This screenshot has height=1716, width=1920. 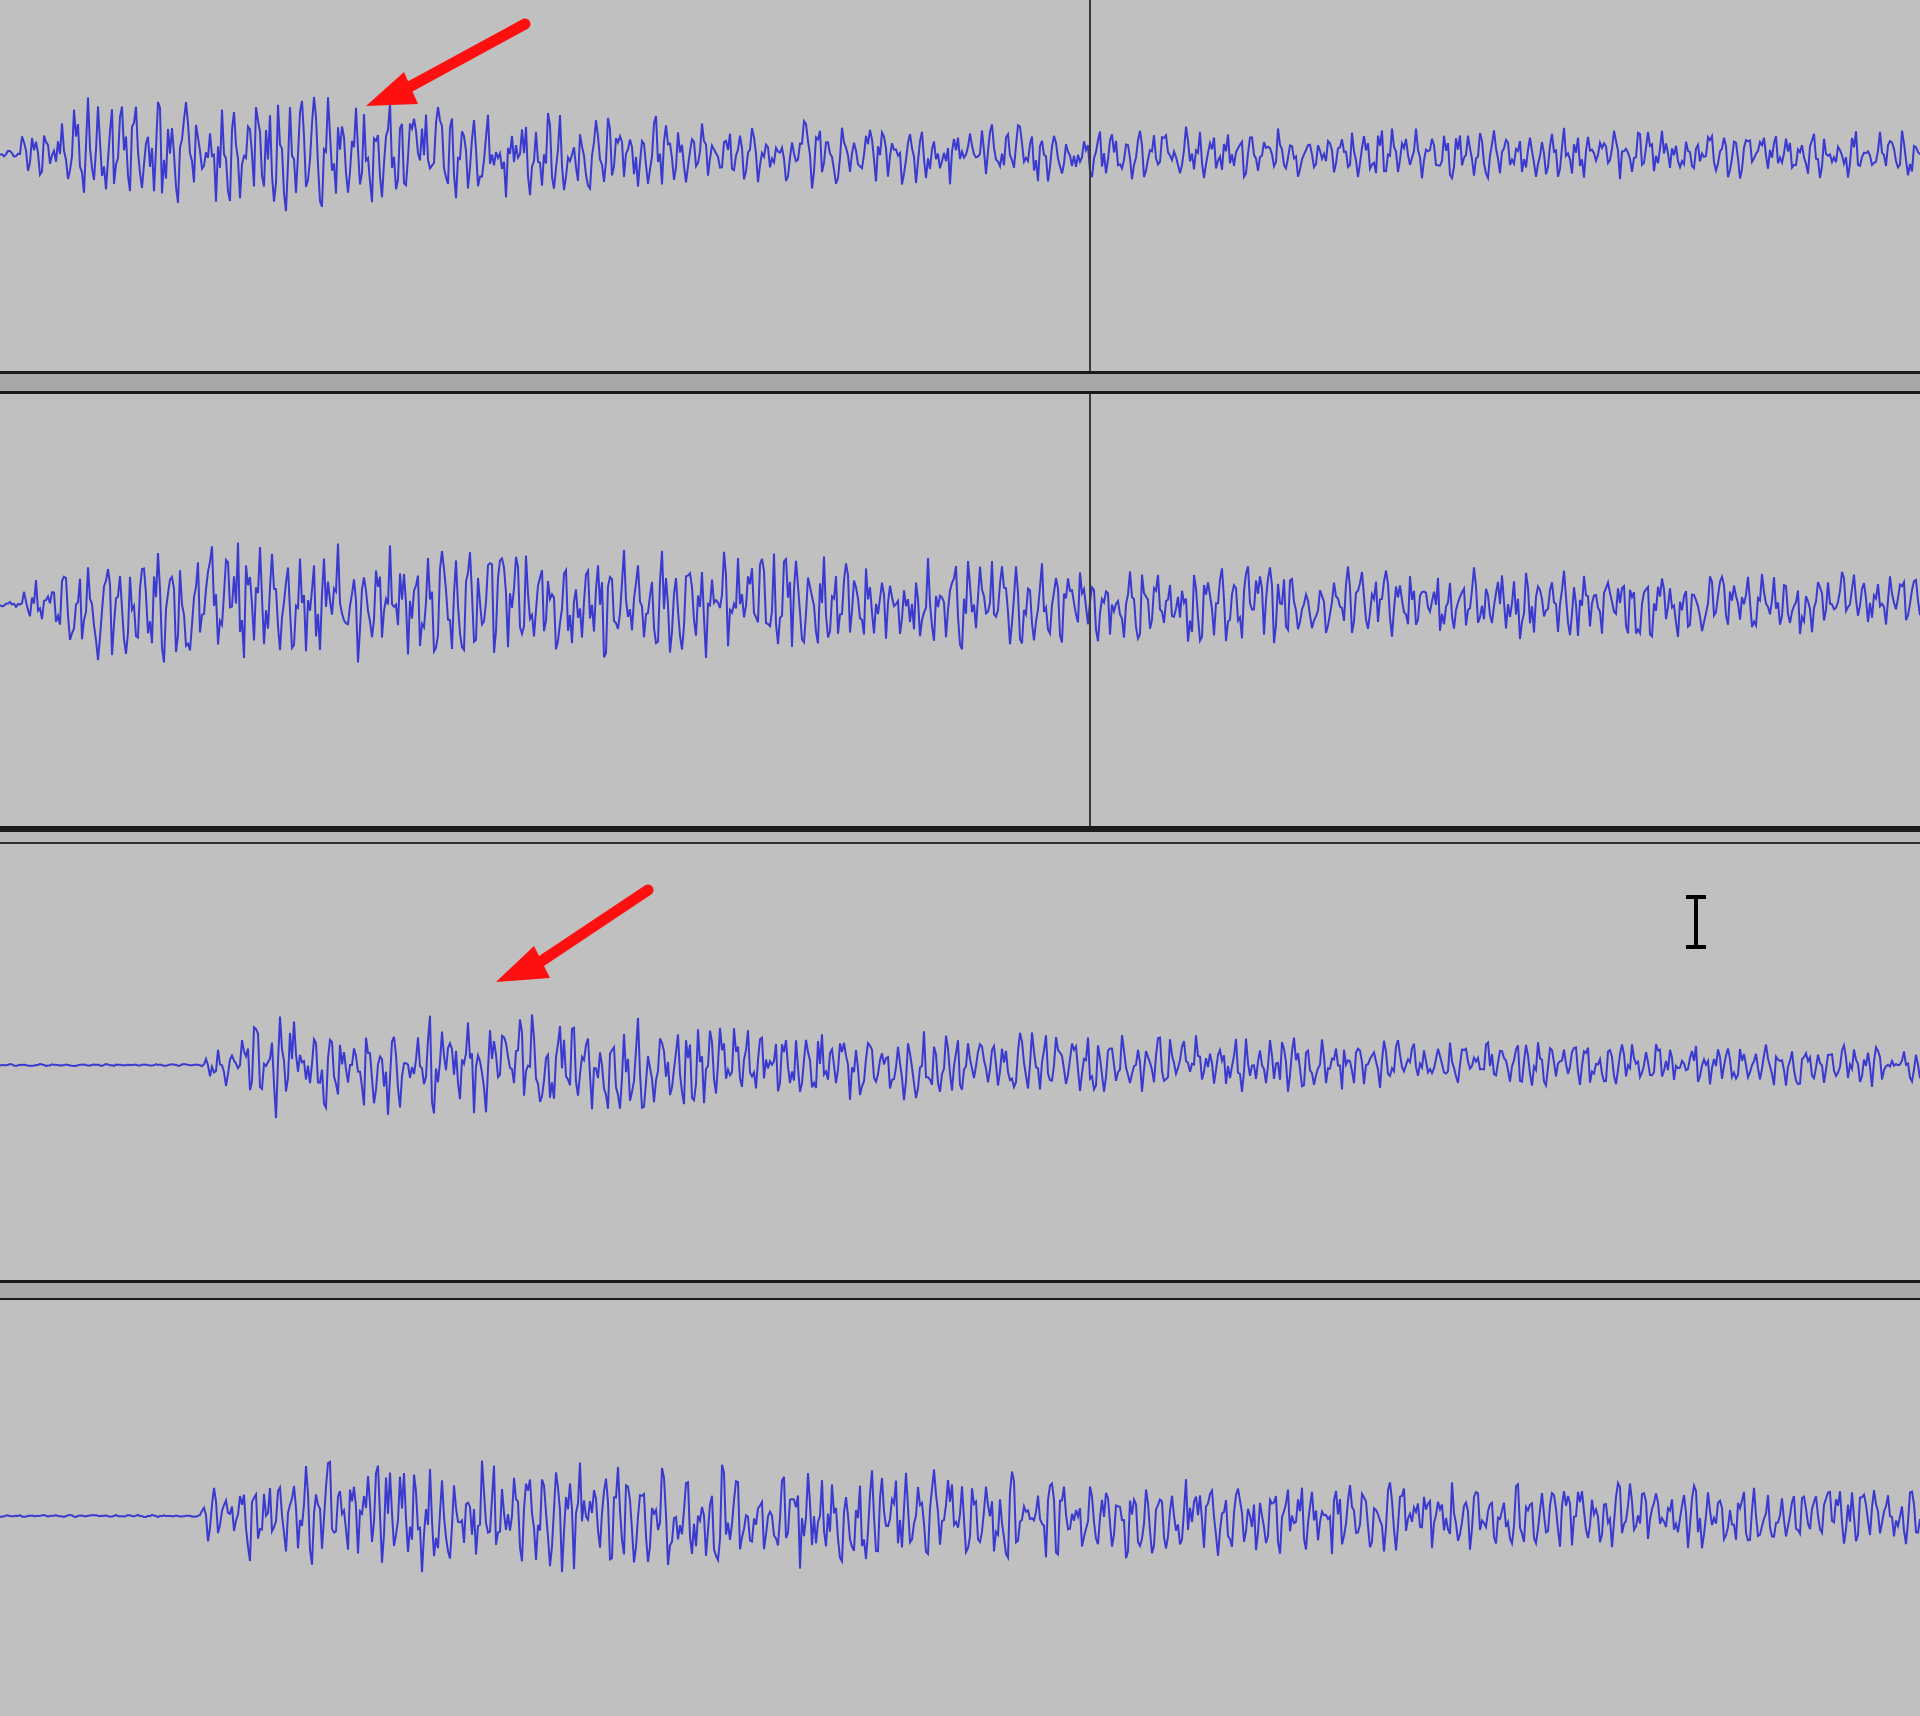 What do you see at coordinates (960, 1066) in the screenshot?
I see `track-b-left-waveform` at bounding box center [960, 1066].